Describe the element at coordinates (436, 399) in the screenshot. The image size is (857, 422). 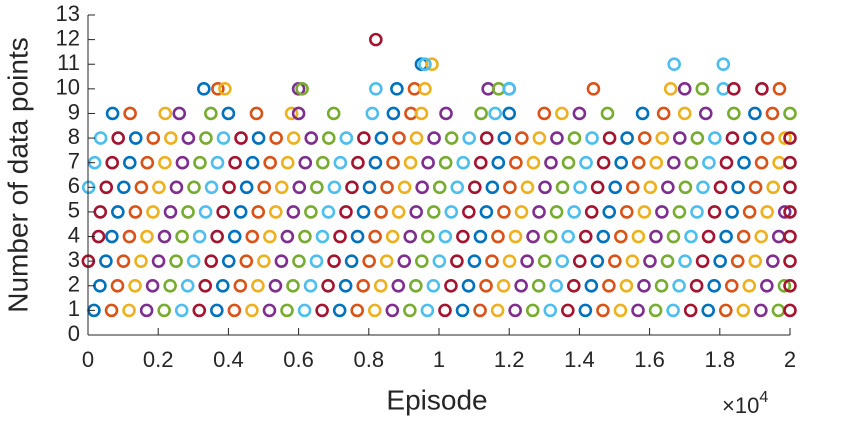
I see `x-axis-label: Episode` at that location.